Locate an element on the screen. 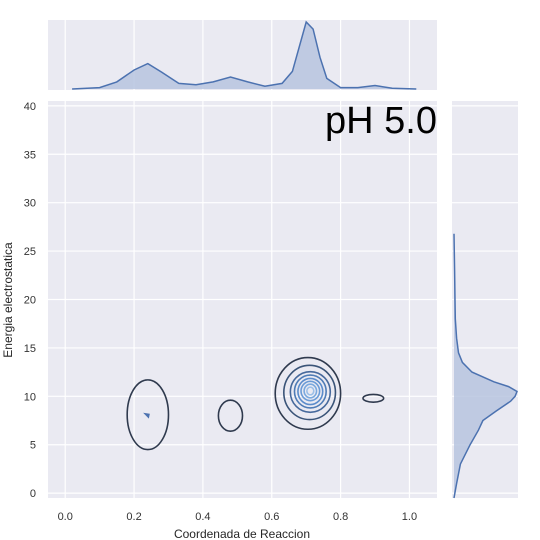 Image resolution: width=540 pixels, height=540 pixels. y-tick-label: 40 is located at coordinates (30, 107).